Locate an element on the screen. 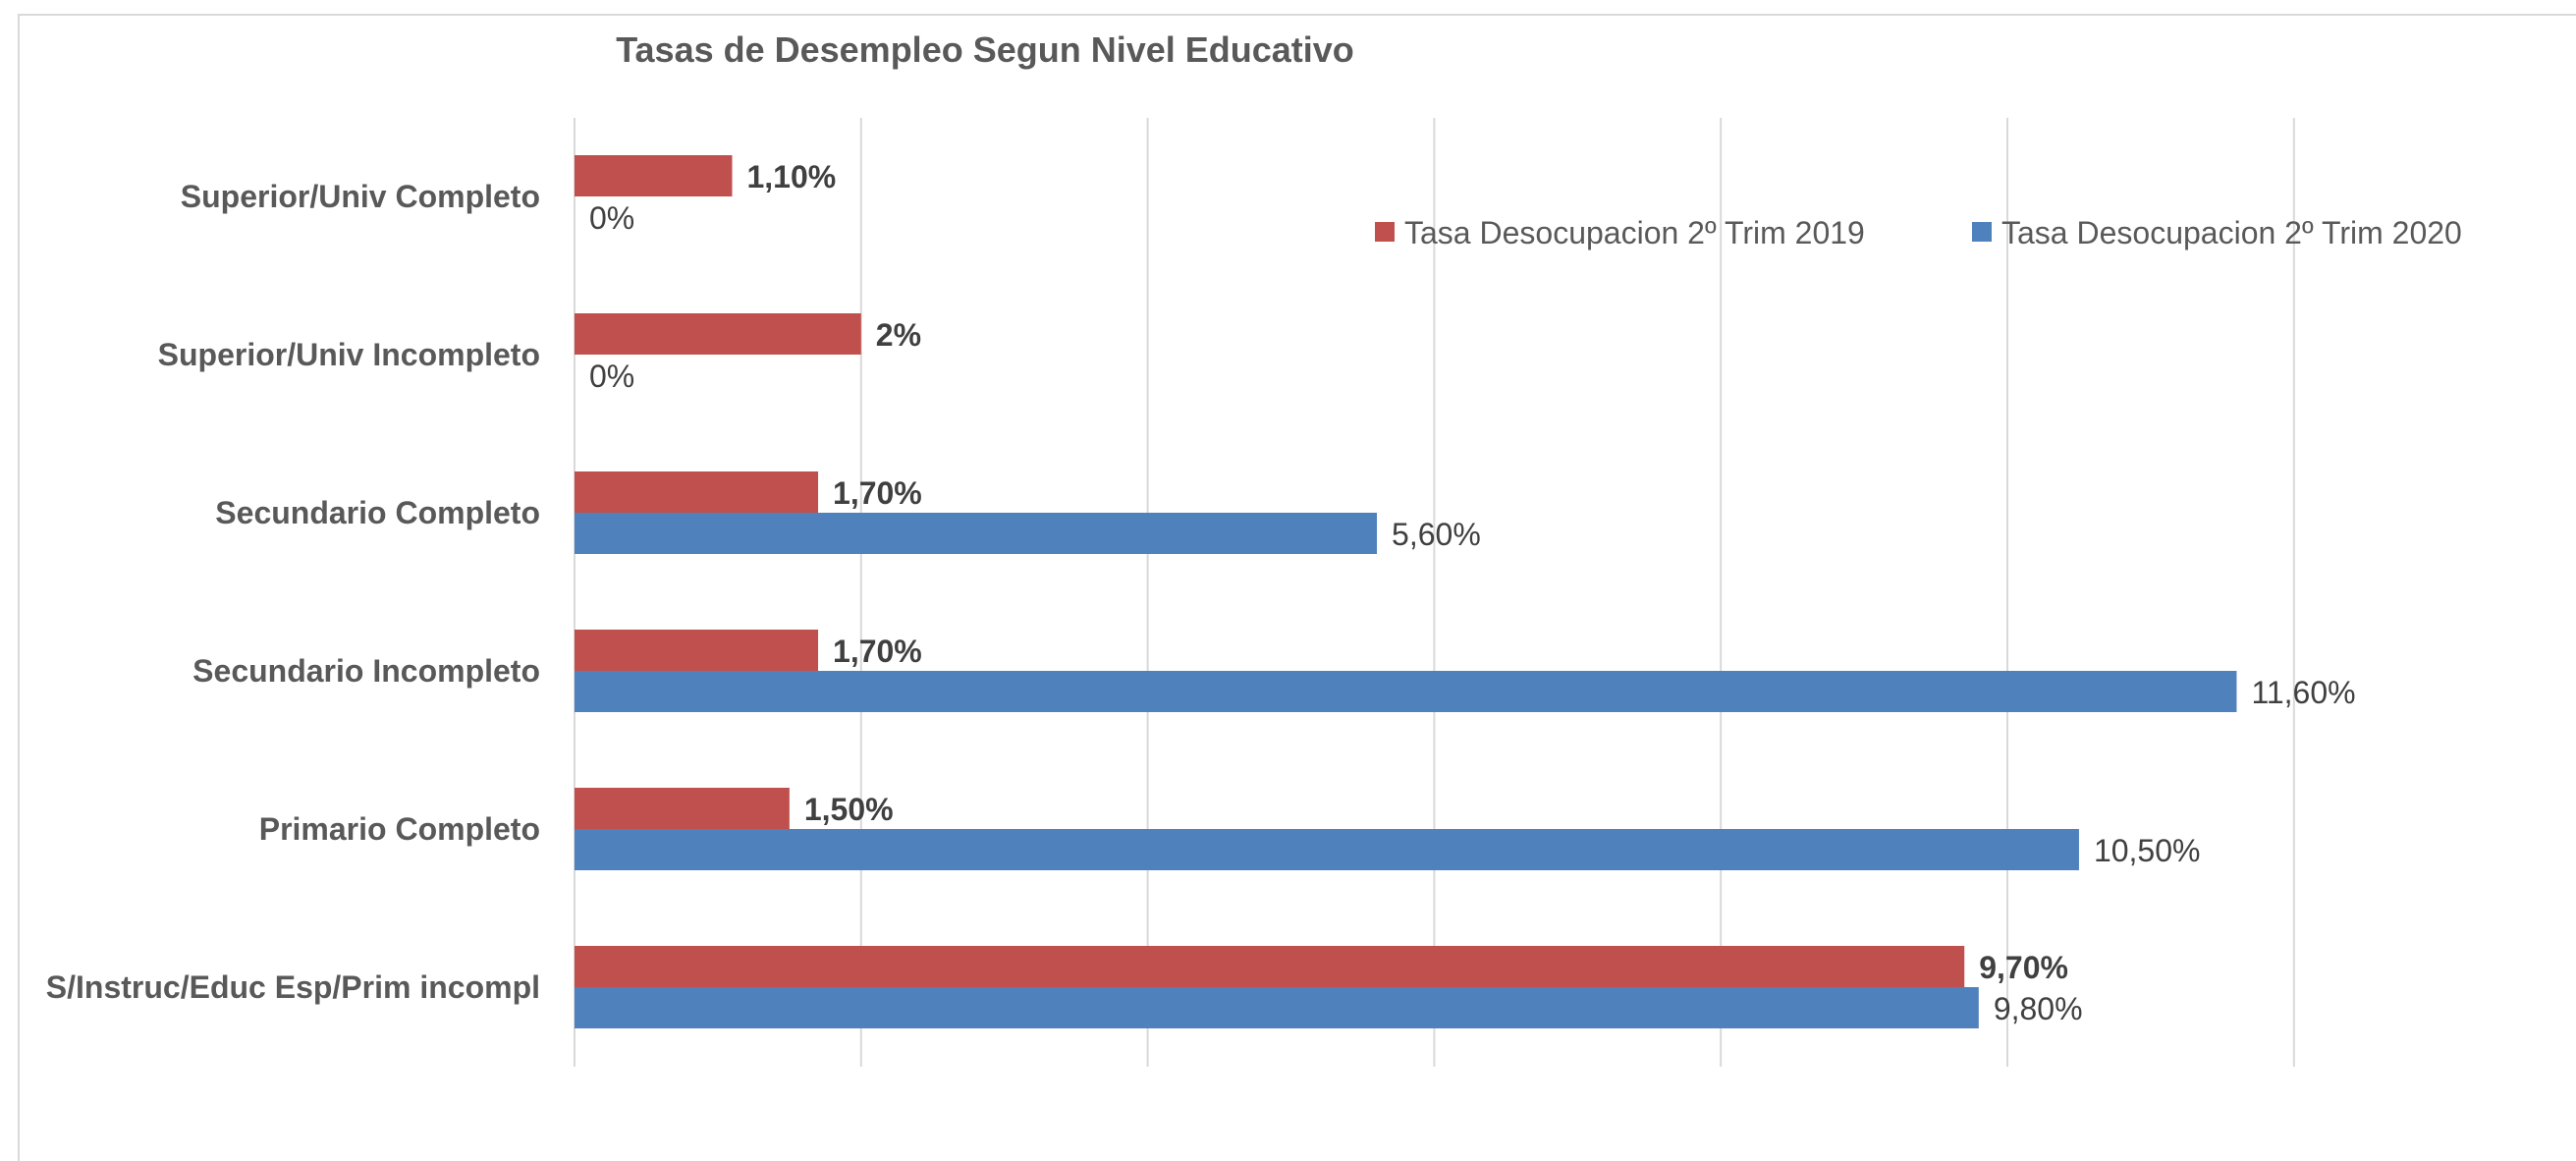 This screenshot has width=2576, height=1161. data-label-2020: 10,50% is located at coordinates (2147, 851).